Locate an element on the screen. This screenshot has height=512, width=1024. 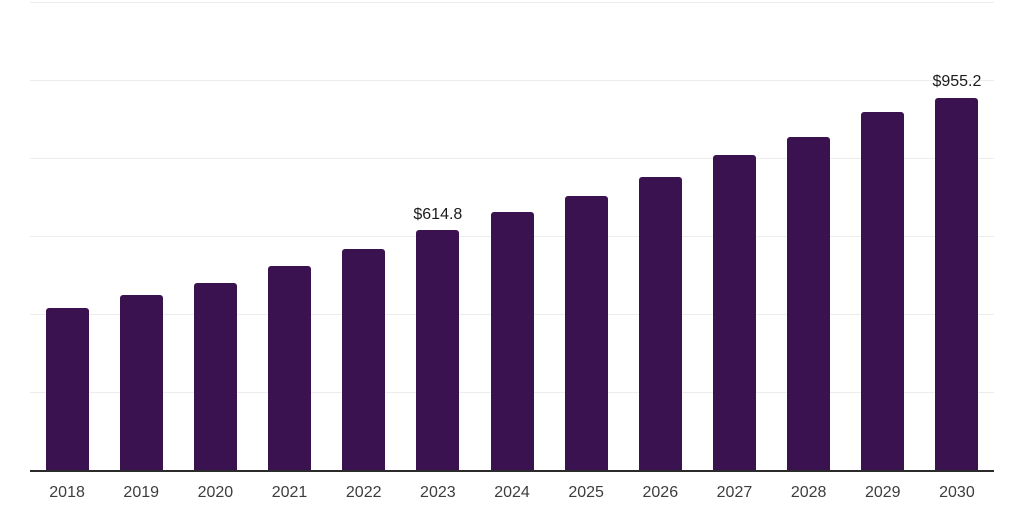
x-tick-label-2026: 2026 is located at coordinates (660, 492).